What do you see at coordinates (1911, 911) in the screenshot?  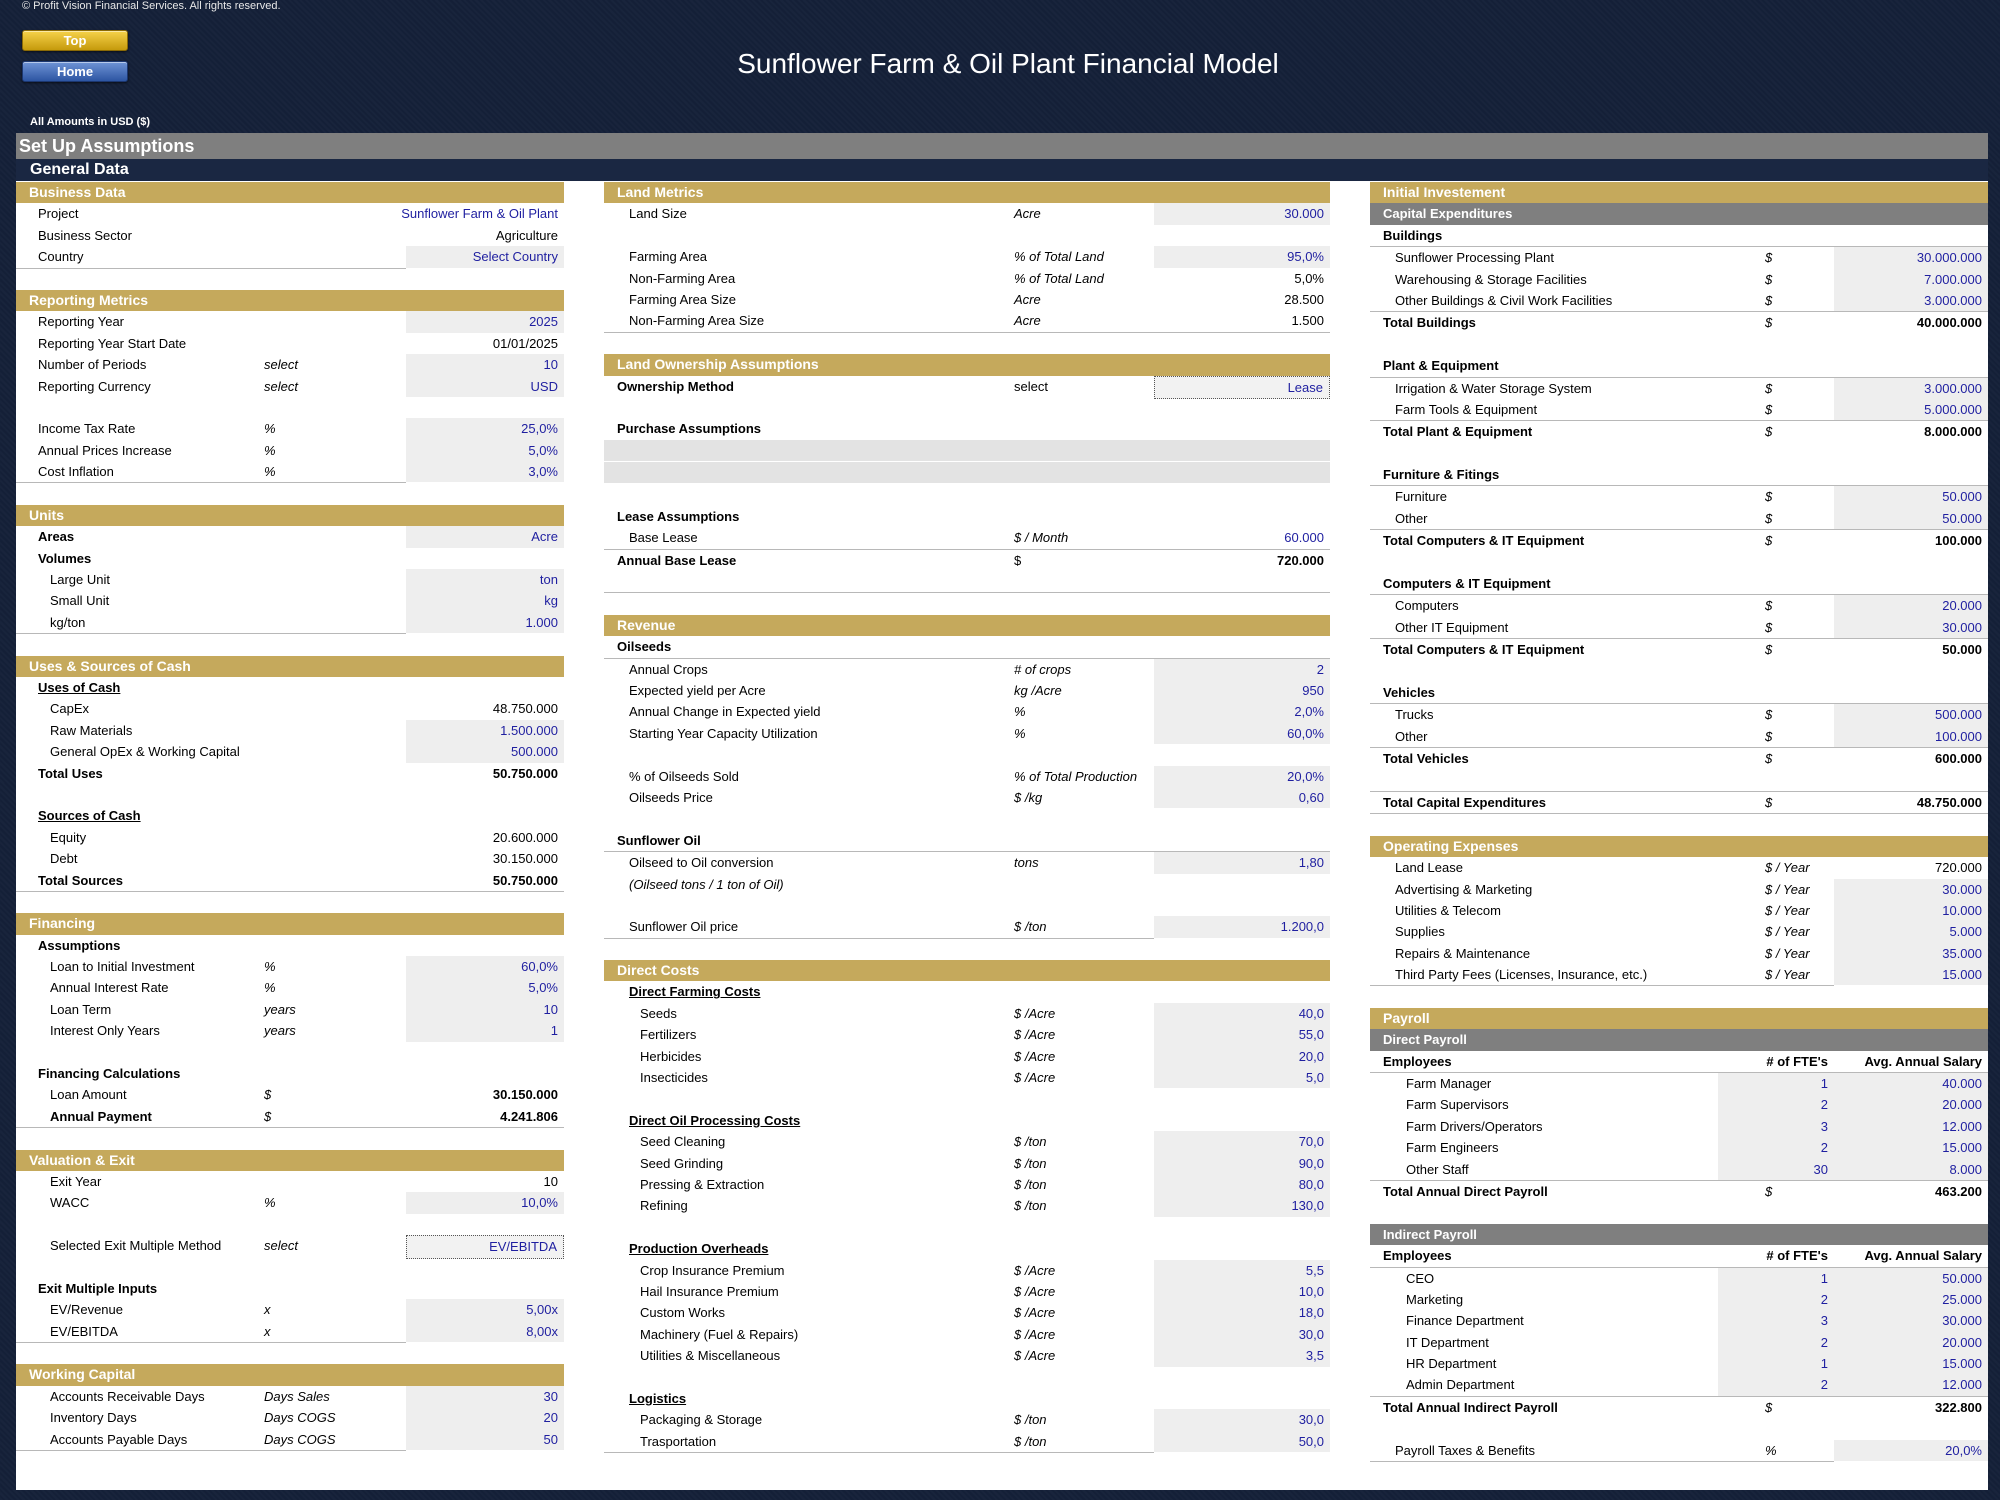 I see `input-cell: 10.000` at bounding box center [1911, 911].